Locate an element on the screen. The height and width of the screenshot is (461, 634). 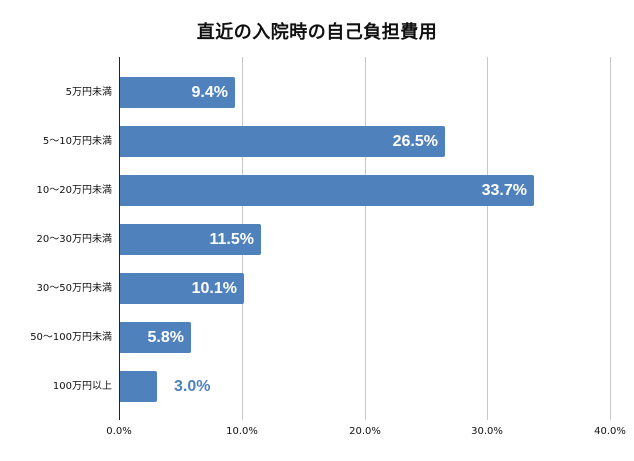
category-label: 50～100万円未満 is located at coordinates (71, 337).